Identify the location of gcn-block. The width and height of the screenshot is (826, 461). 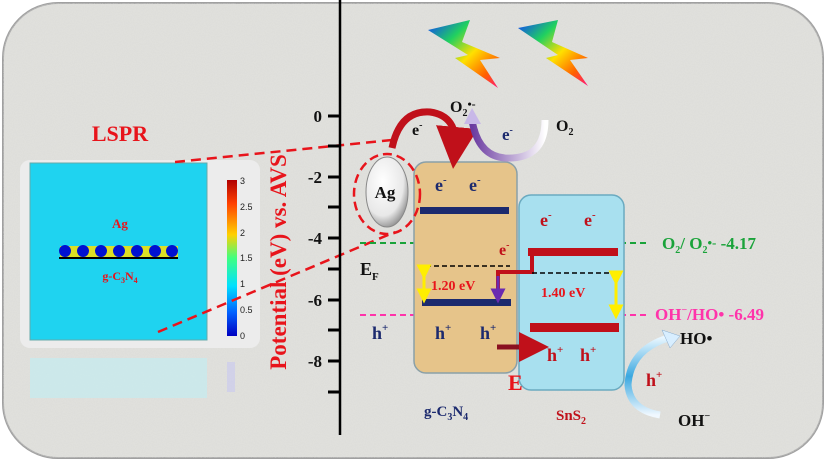
(465, 267).